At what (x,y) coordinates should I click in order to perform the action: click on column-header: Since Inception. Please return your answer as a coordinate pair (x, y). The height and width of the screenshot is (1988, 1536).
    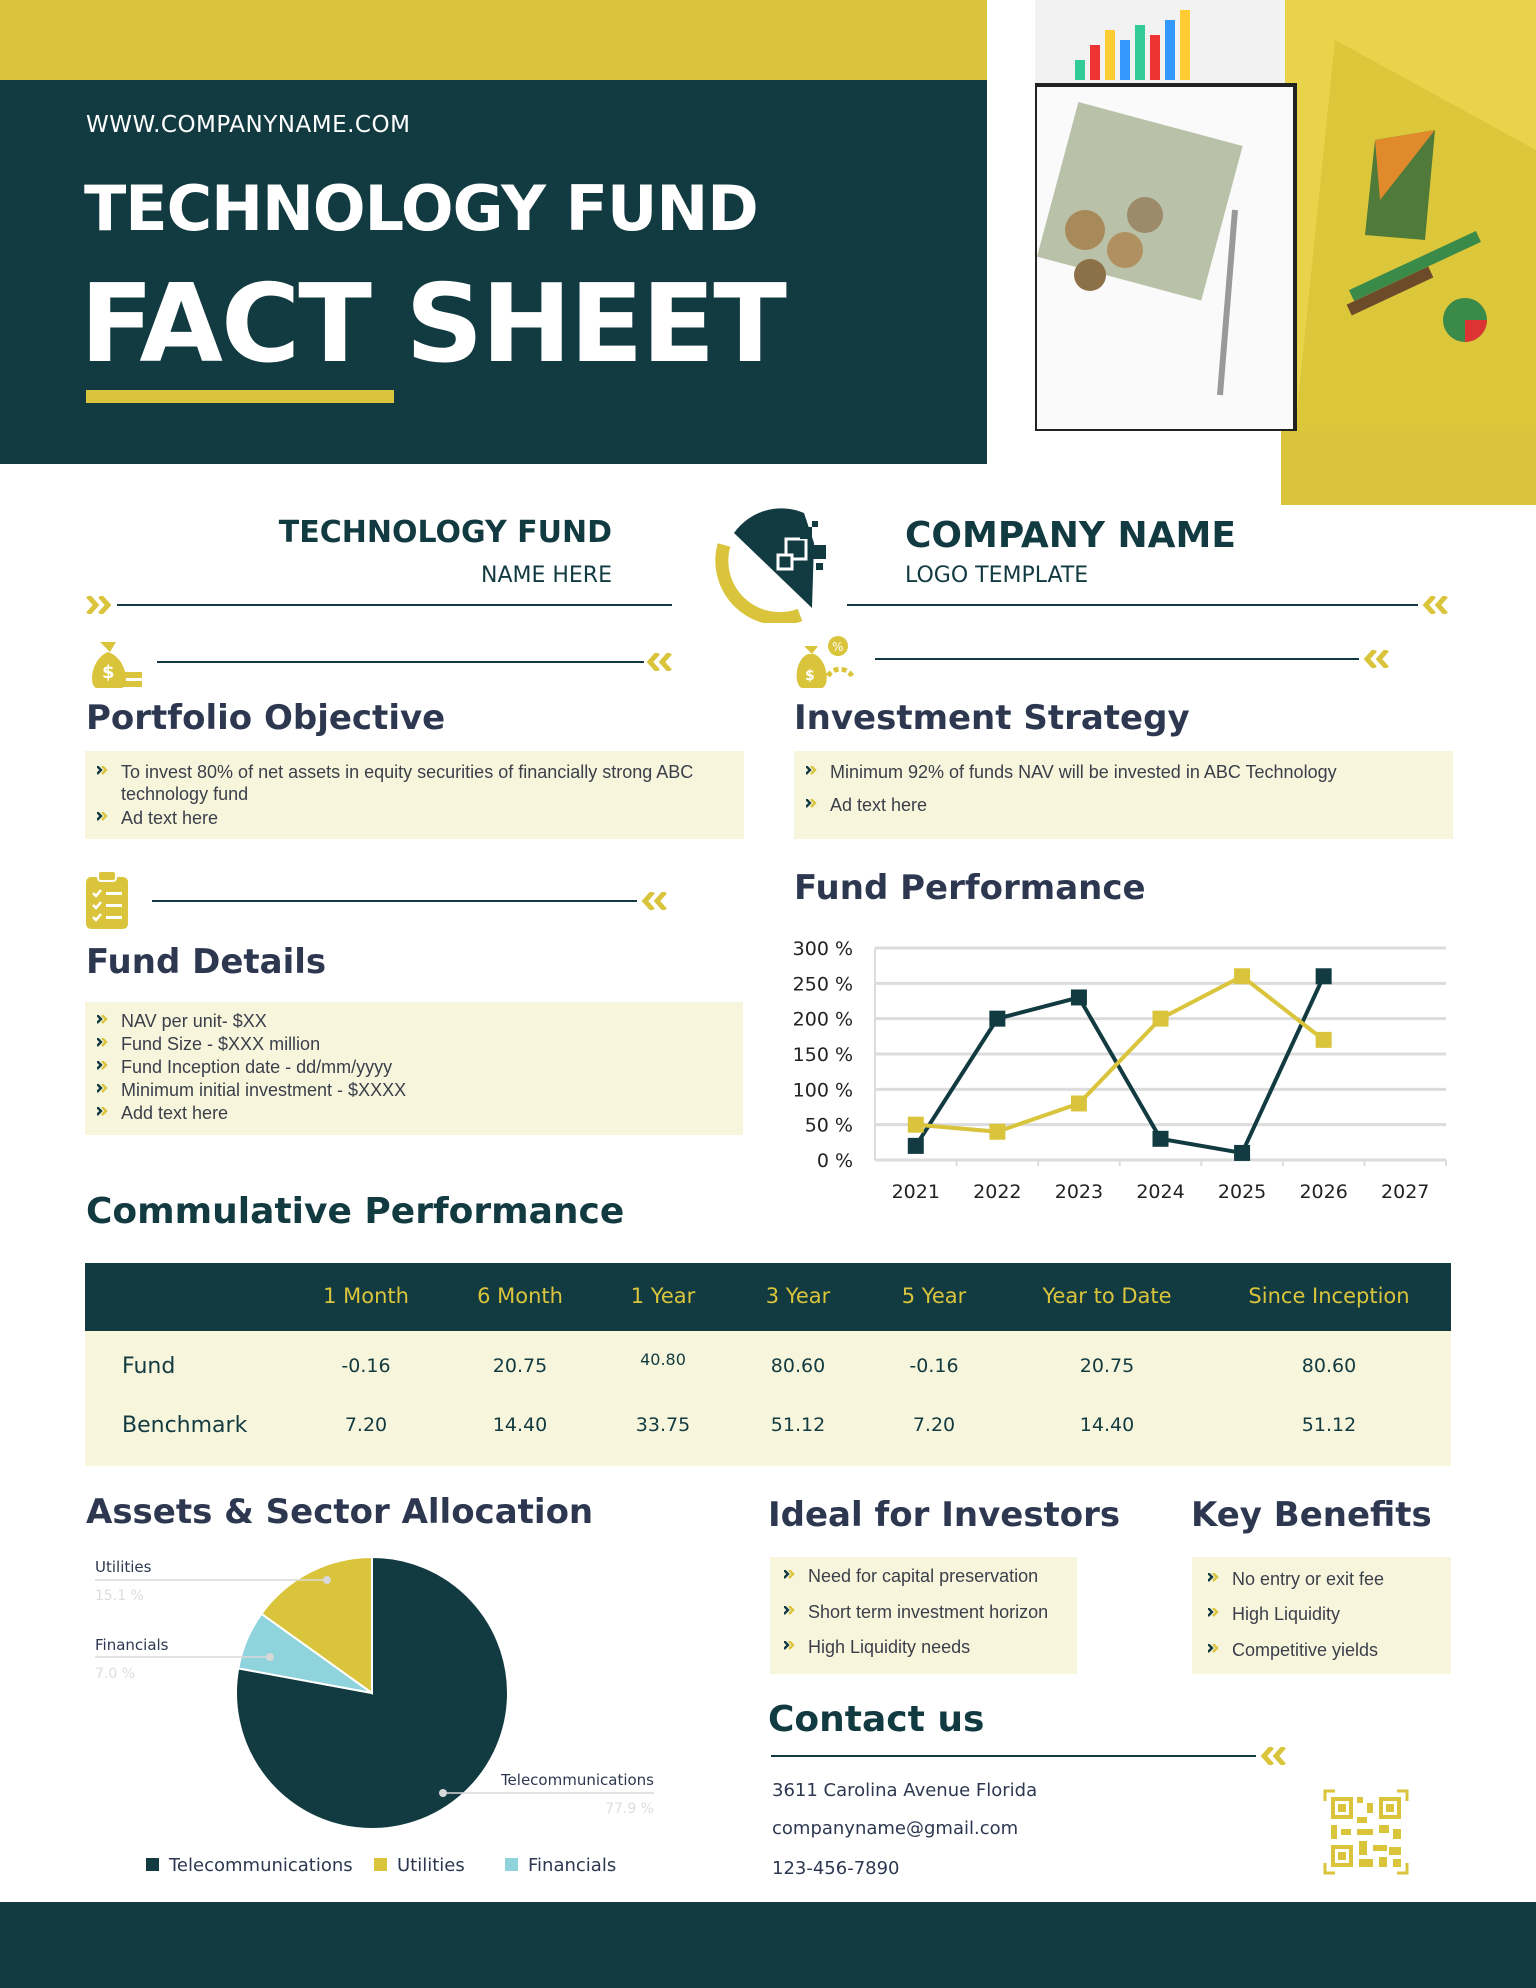
    Looking at the image, I should click on (1329, 1296).